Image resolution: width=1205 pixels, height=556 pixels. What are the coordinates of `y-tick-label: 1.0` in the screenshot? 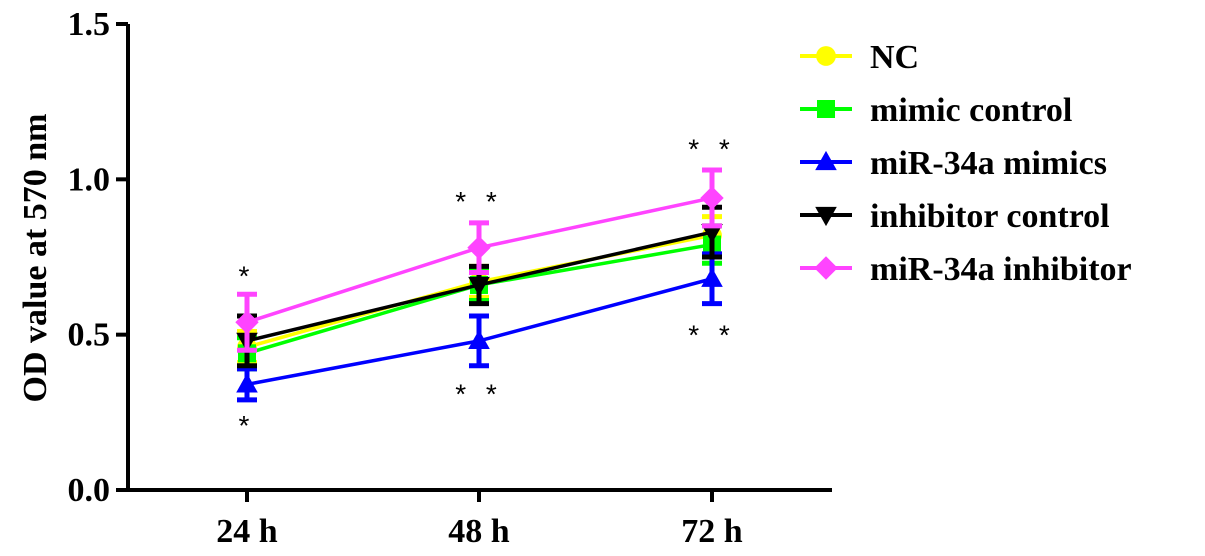 It's located at (89, 179).